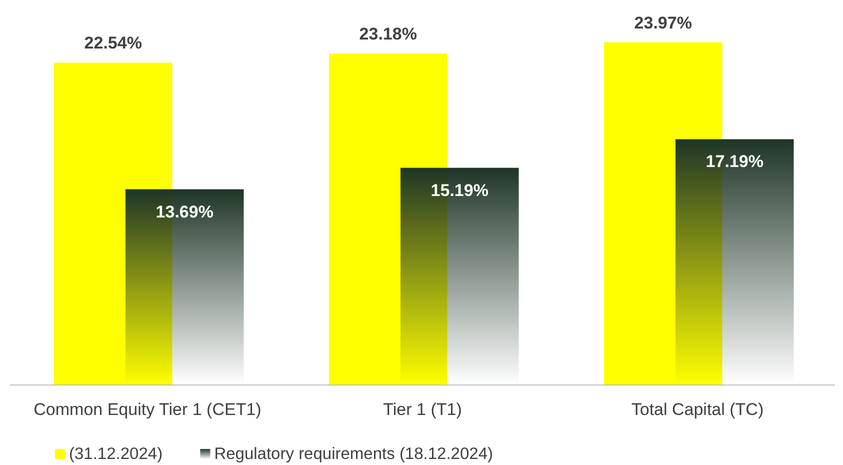  Describe the element at coordinates (354, 454) in the screenshot. I see `legend-label: Regulatory requirements (18.12.2024)` at that location.